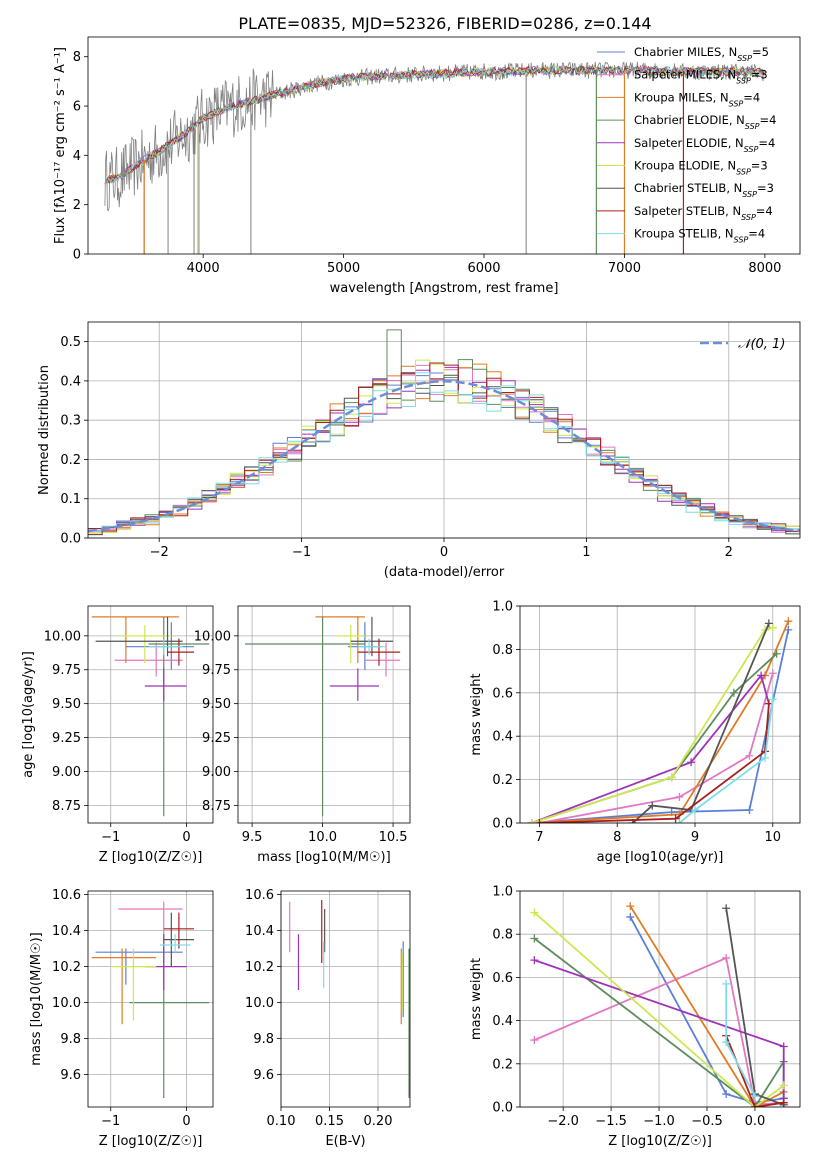  Describe the element at coordinates (502, 978) in the screenshot. I see `y-tick-label: 0.6` at that location.